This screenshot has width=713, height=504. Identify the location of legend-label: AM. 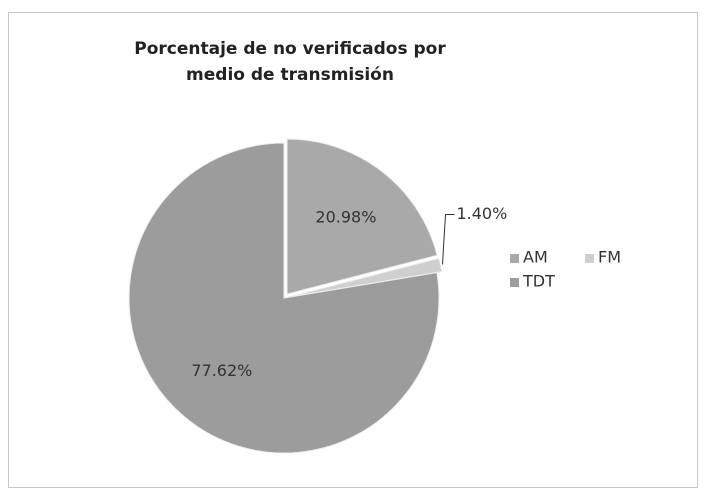
(535, 257).